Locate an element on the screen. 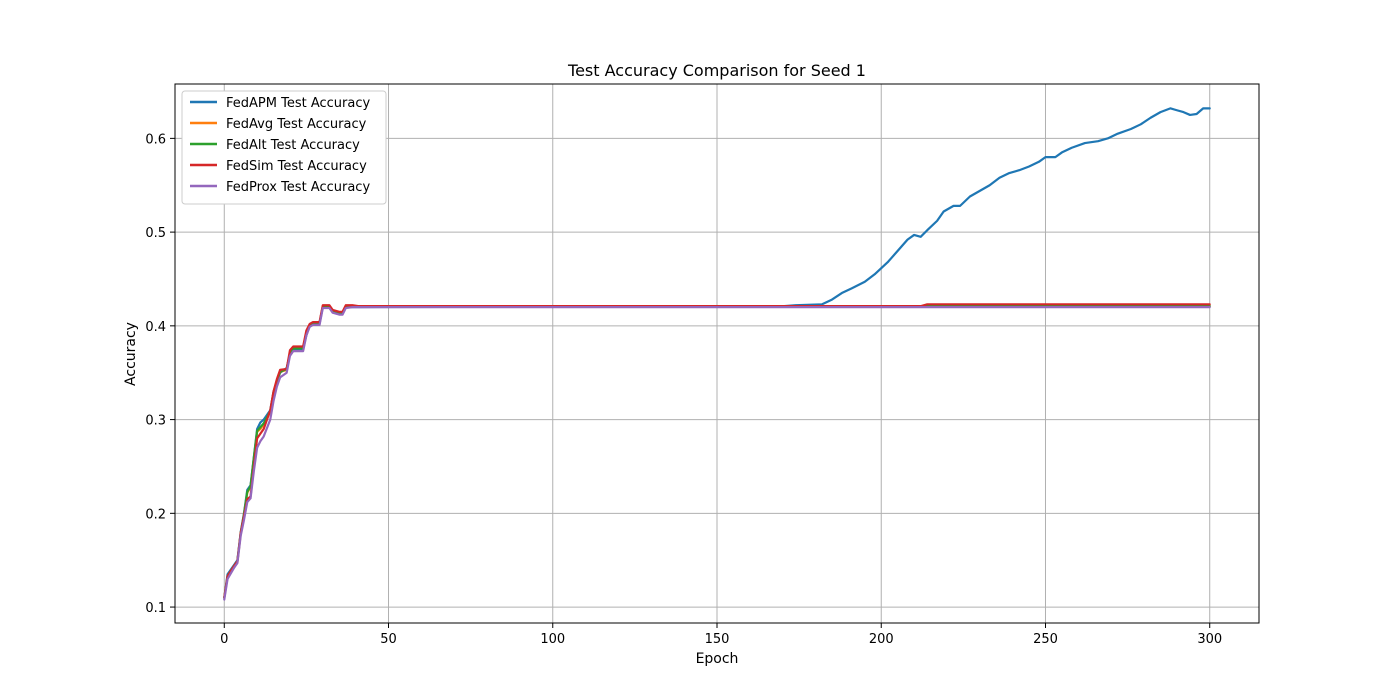 The image size is (1400, 700). x-tick-label: 250 is located at coordinates (1045, 639).